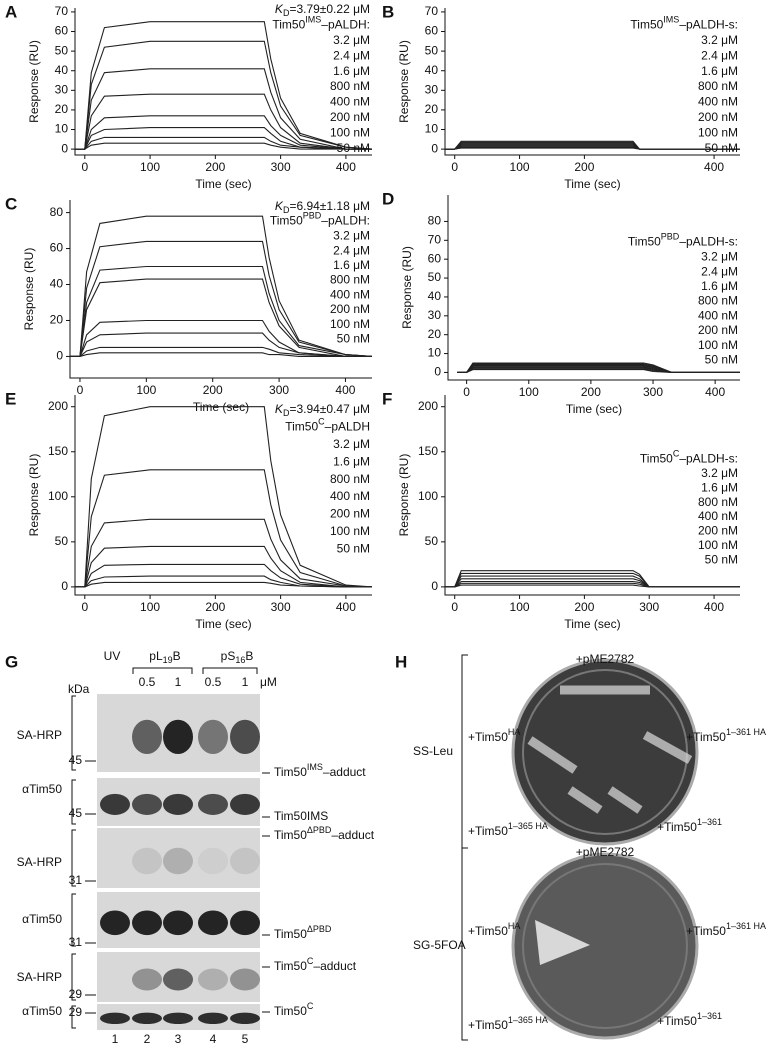  I want to click on text-part: 1–365 HA, so click(528, 1020).